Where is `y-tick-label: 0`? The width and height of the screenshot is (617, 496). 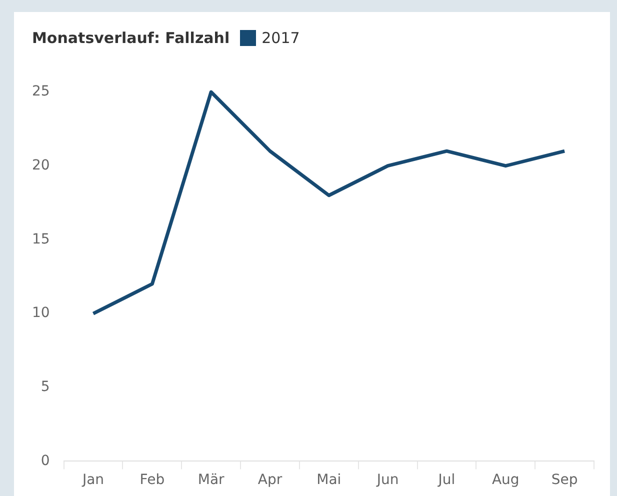
y-tick-label: 0 is located at coordinates (45, 460).